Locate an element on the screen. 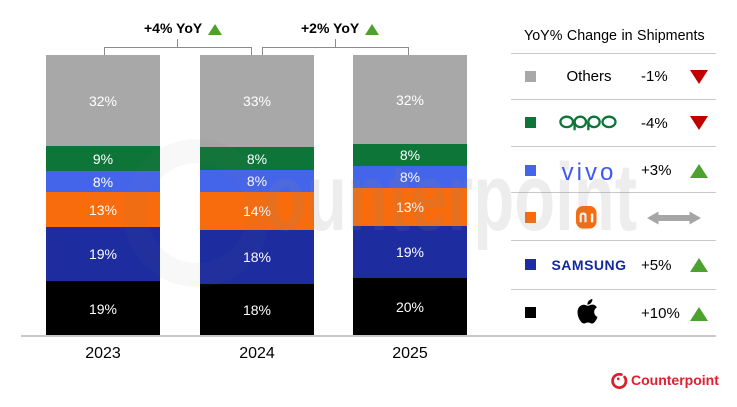 The height and width of the screenshot is (407, 737). svg-text: ounterpoint is located at coordinates (451, 197).